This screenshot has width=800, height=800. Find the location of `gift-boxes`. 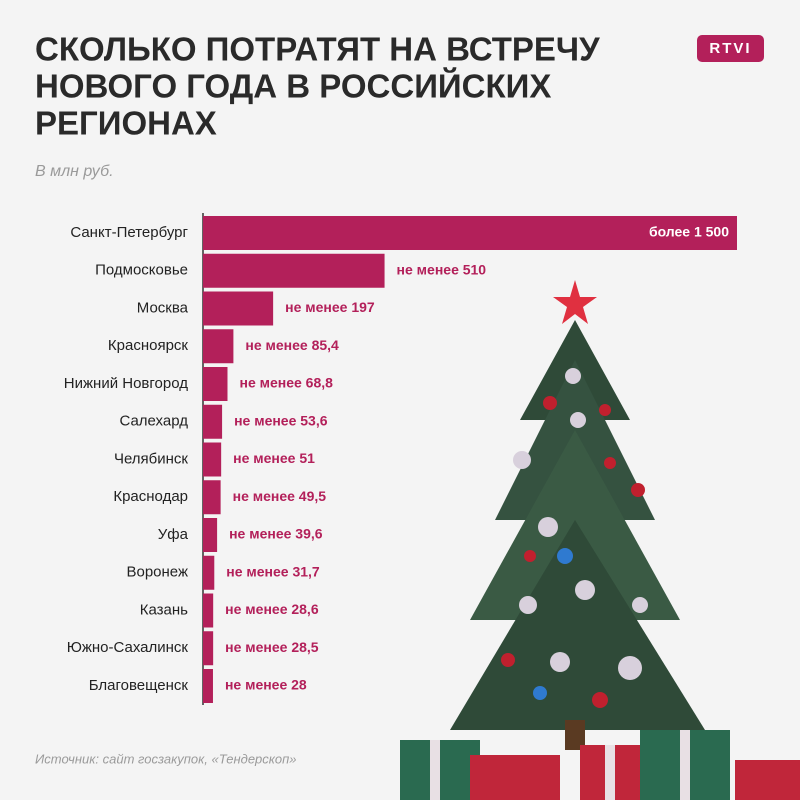

gift-boxes is located at coordinates (600, 765).